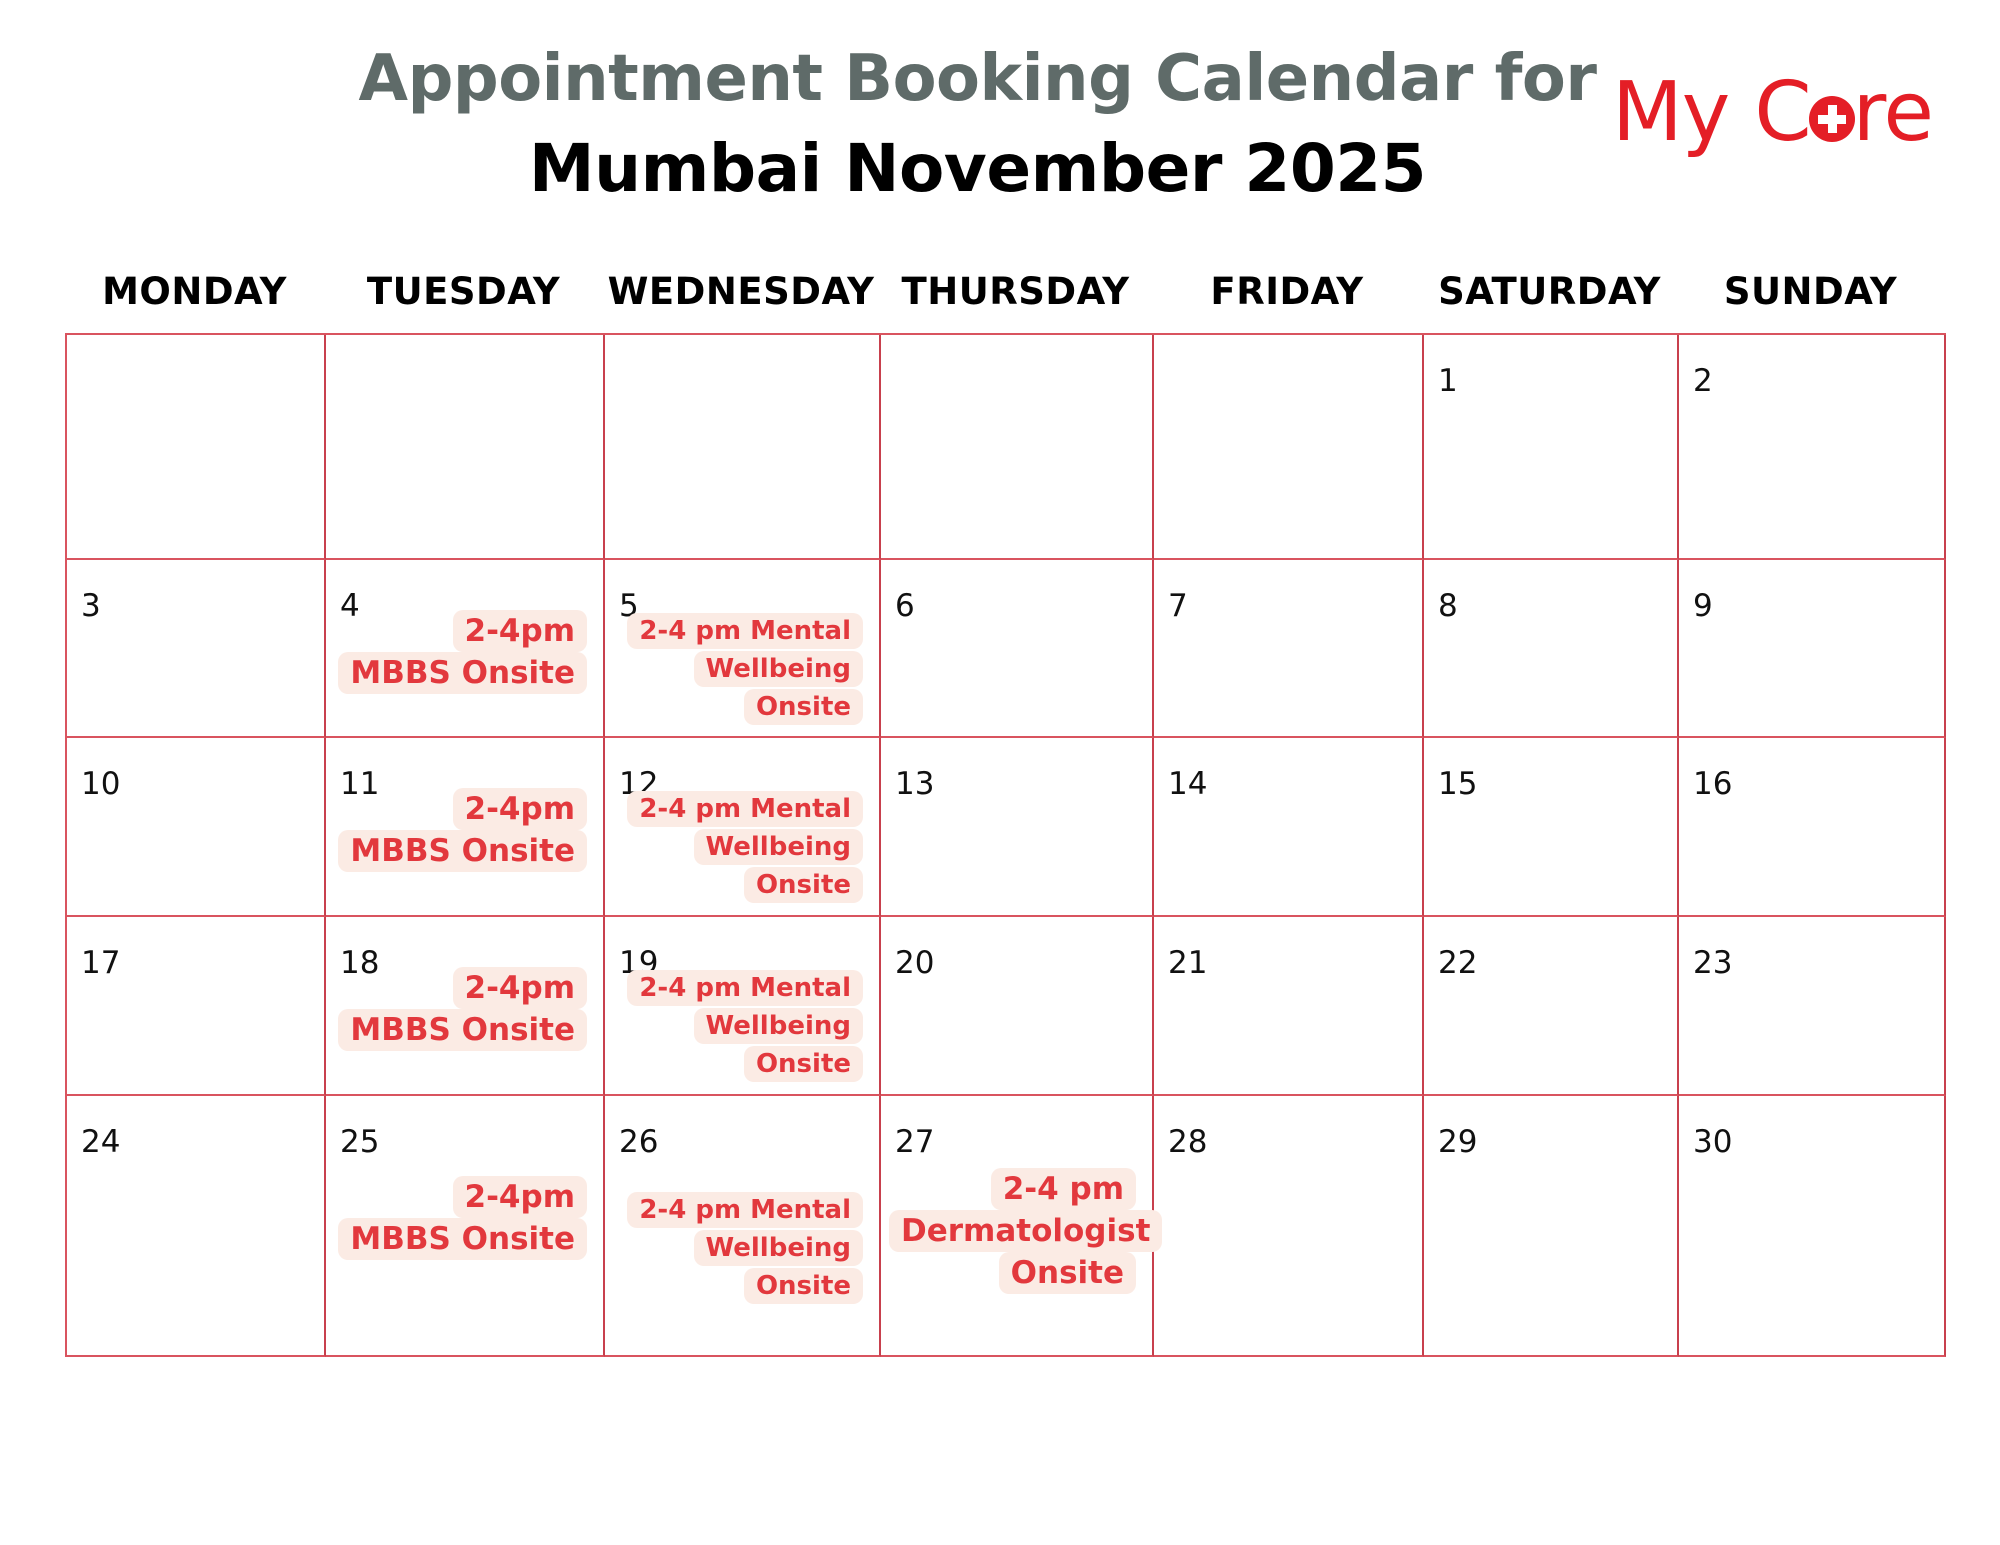 This screenshot has height=1545, width=2000. Describe the element at coordinates (463, 291) in the screenshot. I see `weekday-header-tuesday: TUESDAY` at that location.